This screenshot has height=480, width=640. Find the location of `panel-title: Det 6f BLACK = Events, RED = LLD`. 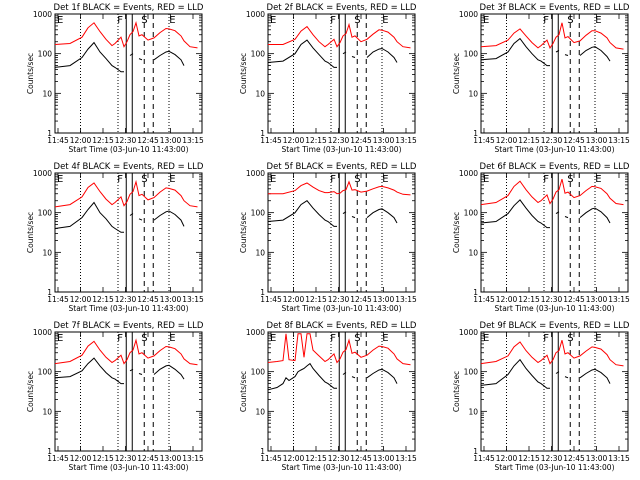

panel-title: Det 6f BLACK = Events, RED = LLD is located at coordinates (555, 167).